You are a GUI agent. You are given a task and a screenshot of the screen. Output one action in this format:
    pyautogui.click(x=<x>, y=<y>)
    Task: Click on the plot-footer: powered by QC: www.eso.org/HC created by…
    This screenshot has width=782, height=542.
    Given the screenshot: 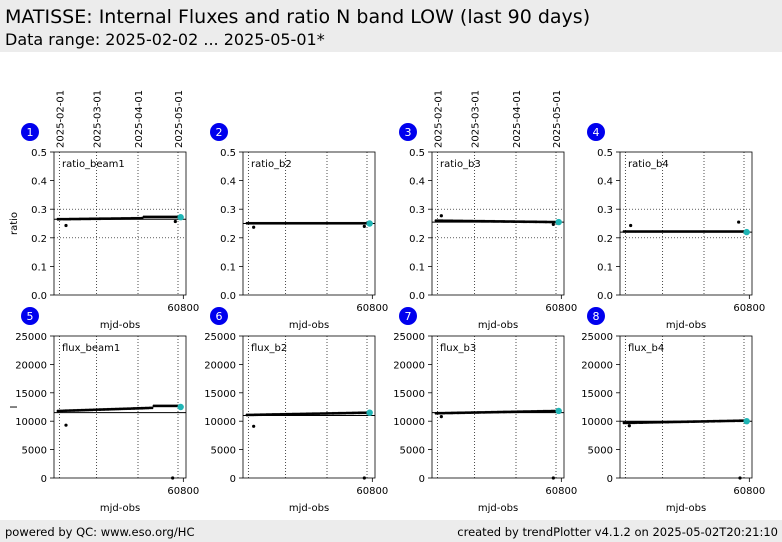 What is the action you would take?
    pyautogui.click(x=391, y=531)
    